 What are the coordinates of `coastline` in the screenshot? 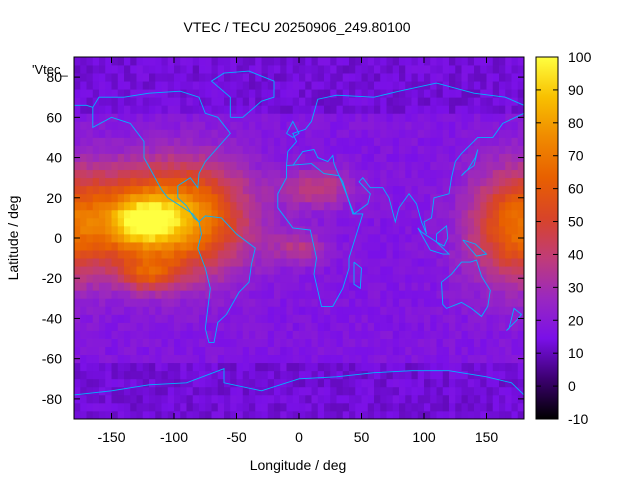 It's located at (299, 382).